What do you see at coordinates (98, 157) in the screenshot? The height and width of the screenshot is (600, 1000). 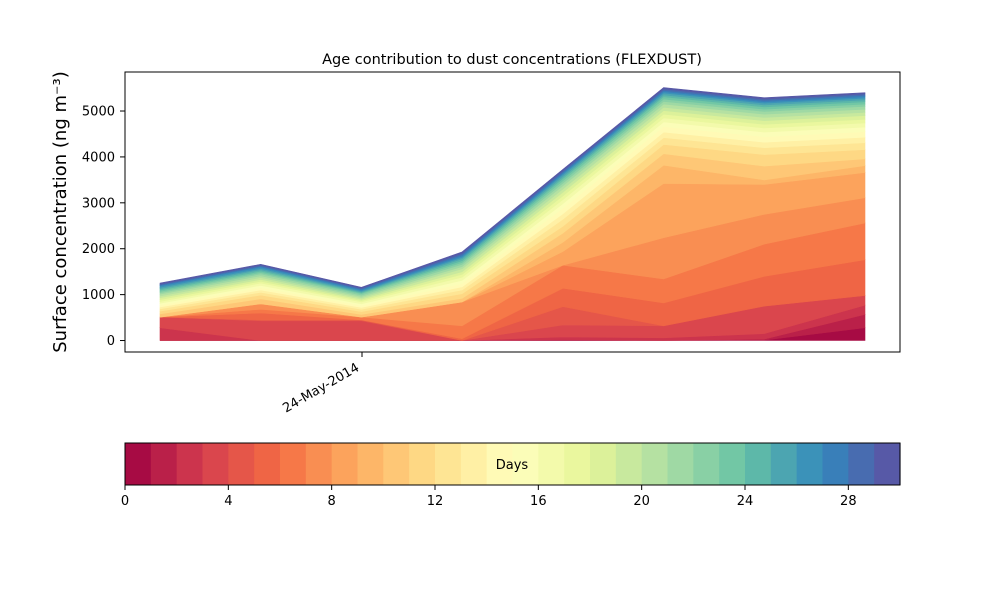 I see `y-tick-label: 4000` at bounding box center [98, 157].